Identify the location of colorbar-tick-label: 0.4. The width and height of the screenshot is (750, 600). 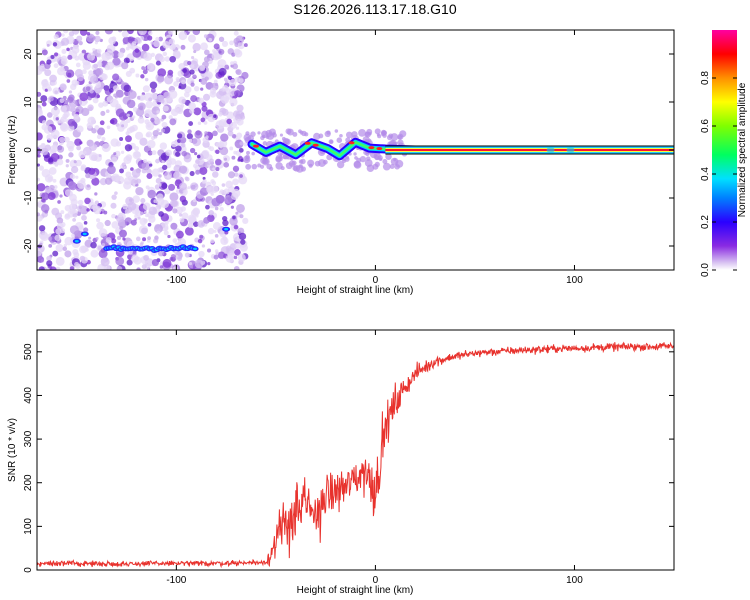
(705, 174).